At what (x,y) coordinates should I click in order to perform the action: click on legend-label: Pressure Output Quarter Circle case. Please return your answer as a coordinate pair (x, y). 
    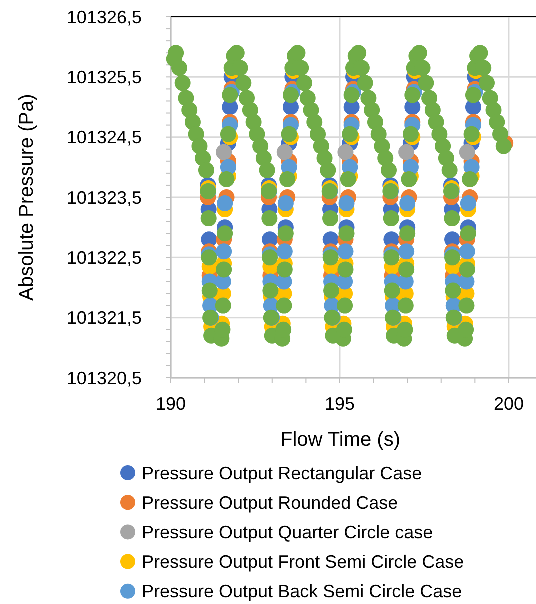
    Looking at the image, I should click on (288, 532).